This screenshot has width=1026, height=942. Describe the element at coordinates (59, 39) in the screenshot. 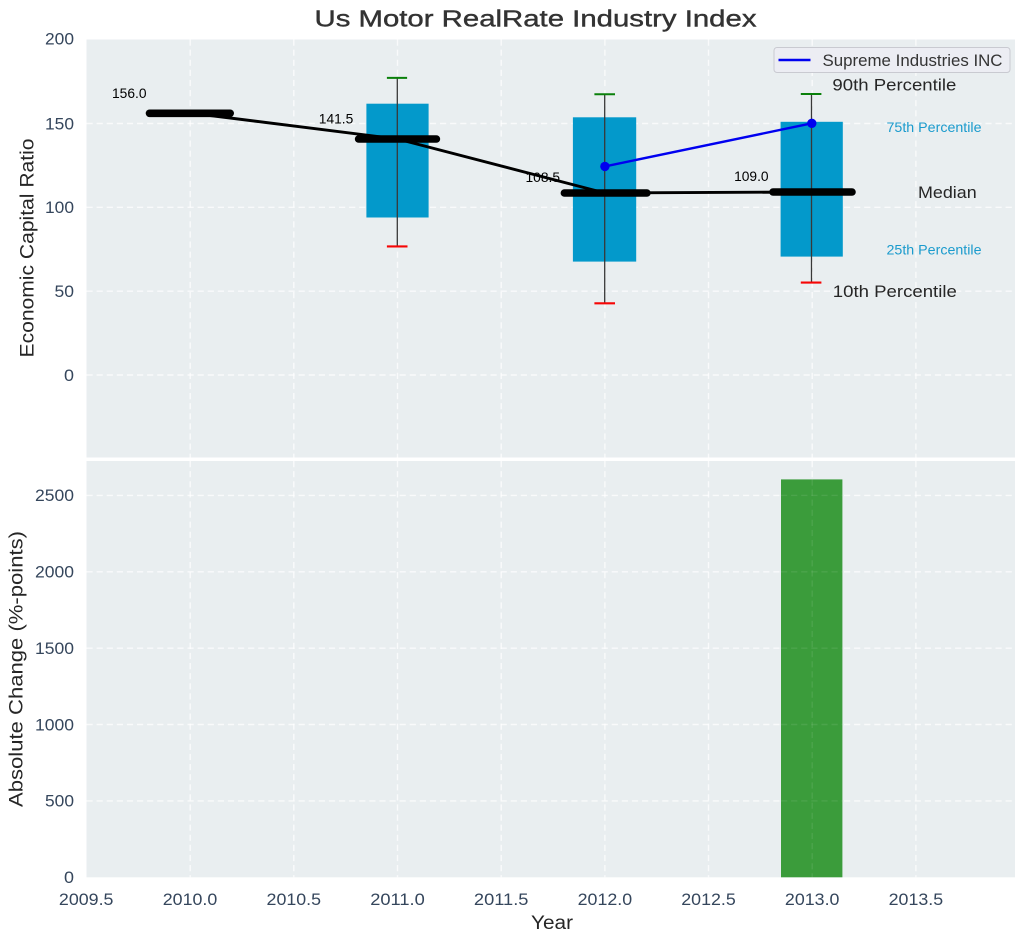

I see `svg-text: 200` at that location.